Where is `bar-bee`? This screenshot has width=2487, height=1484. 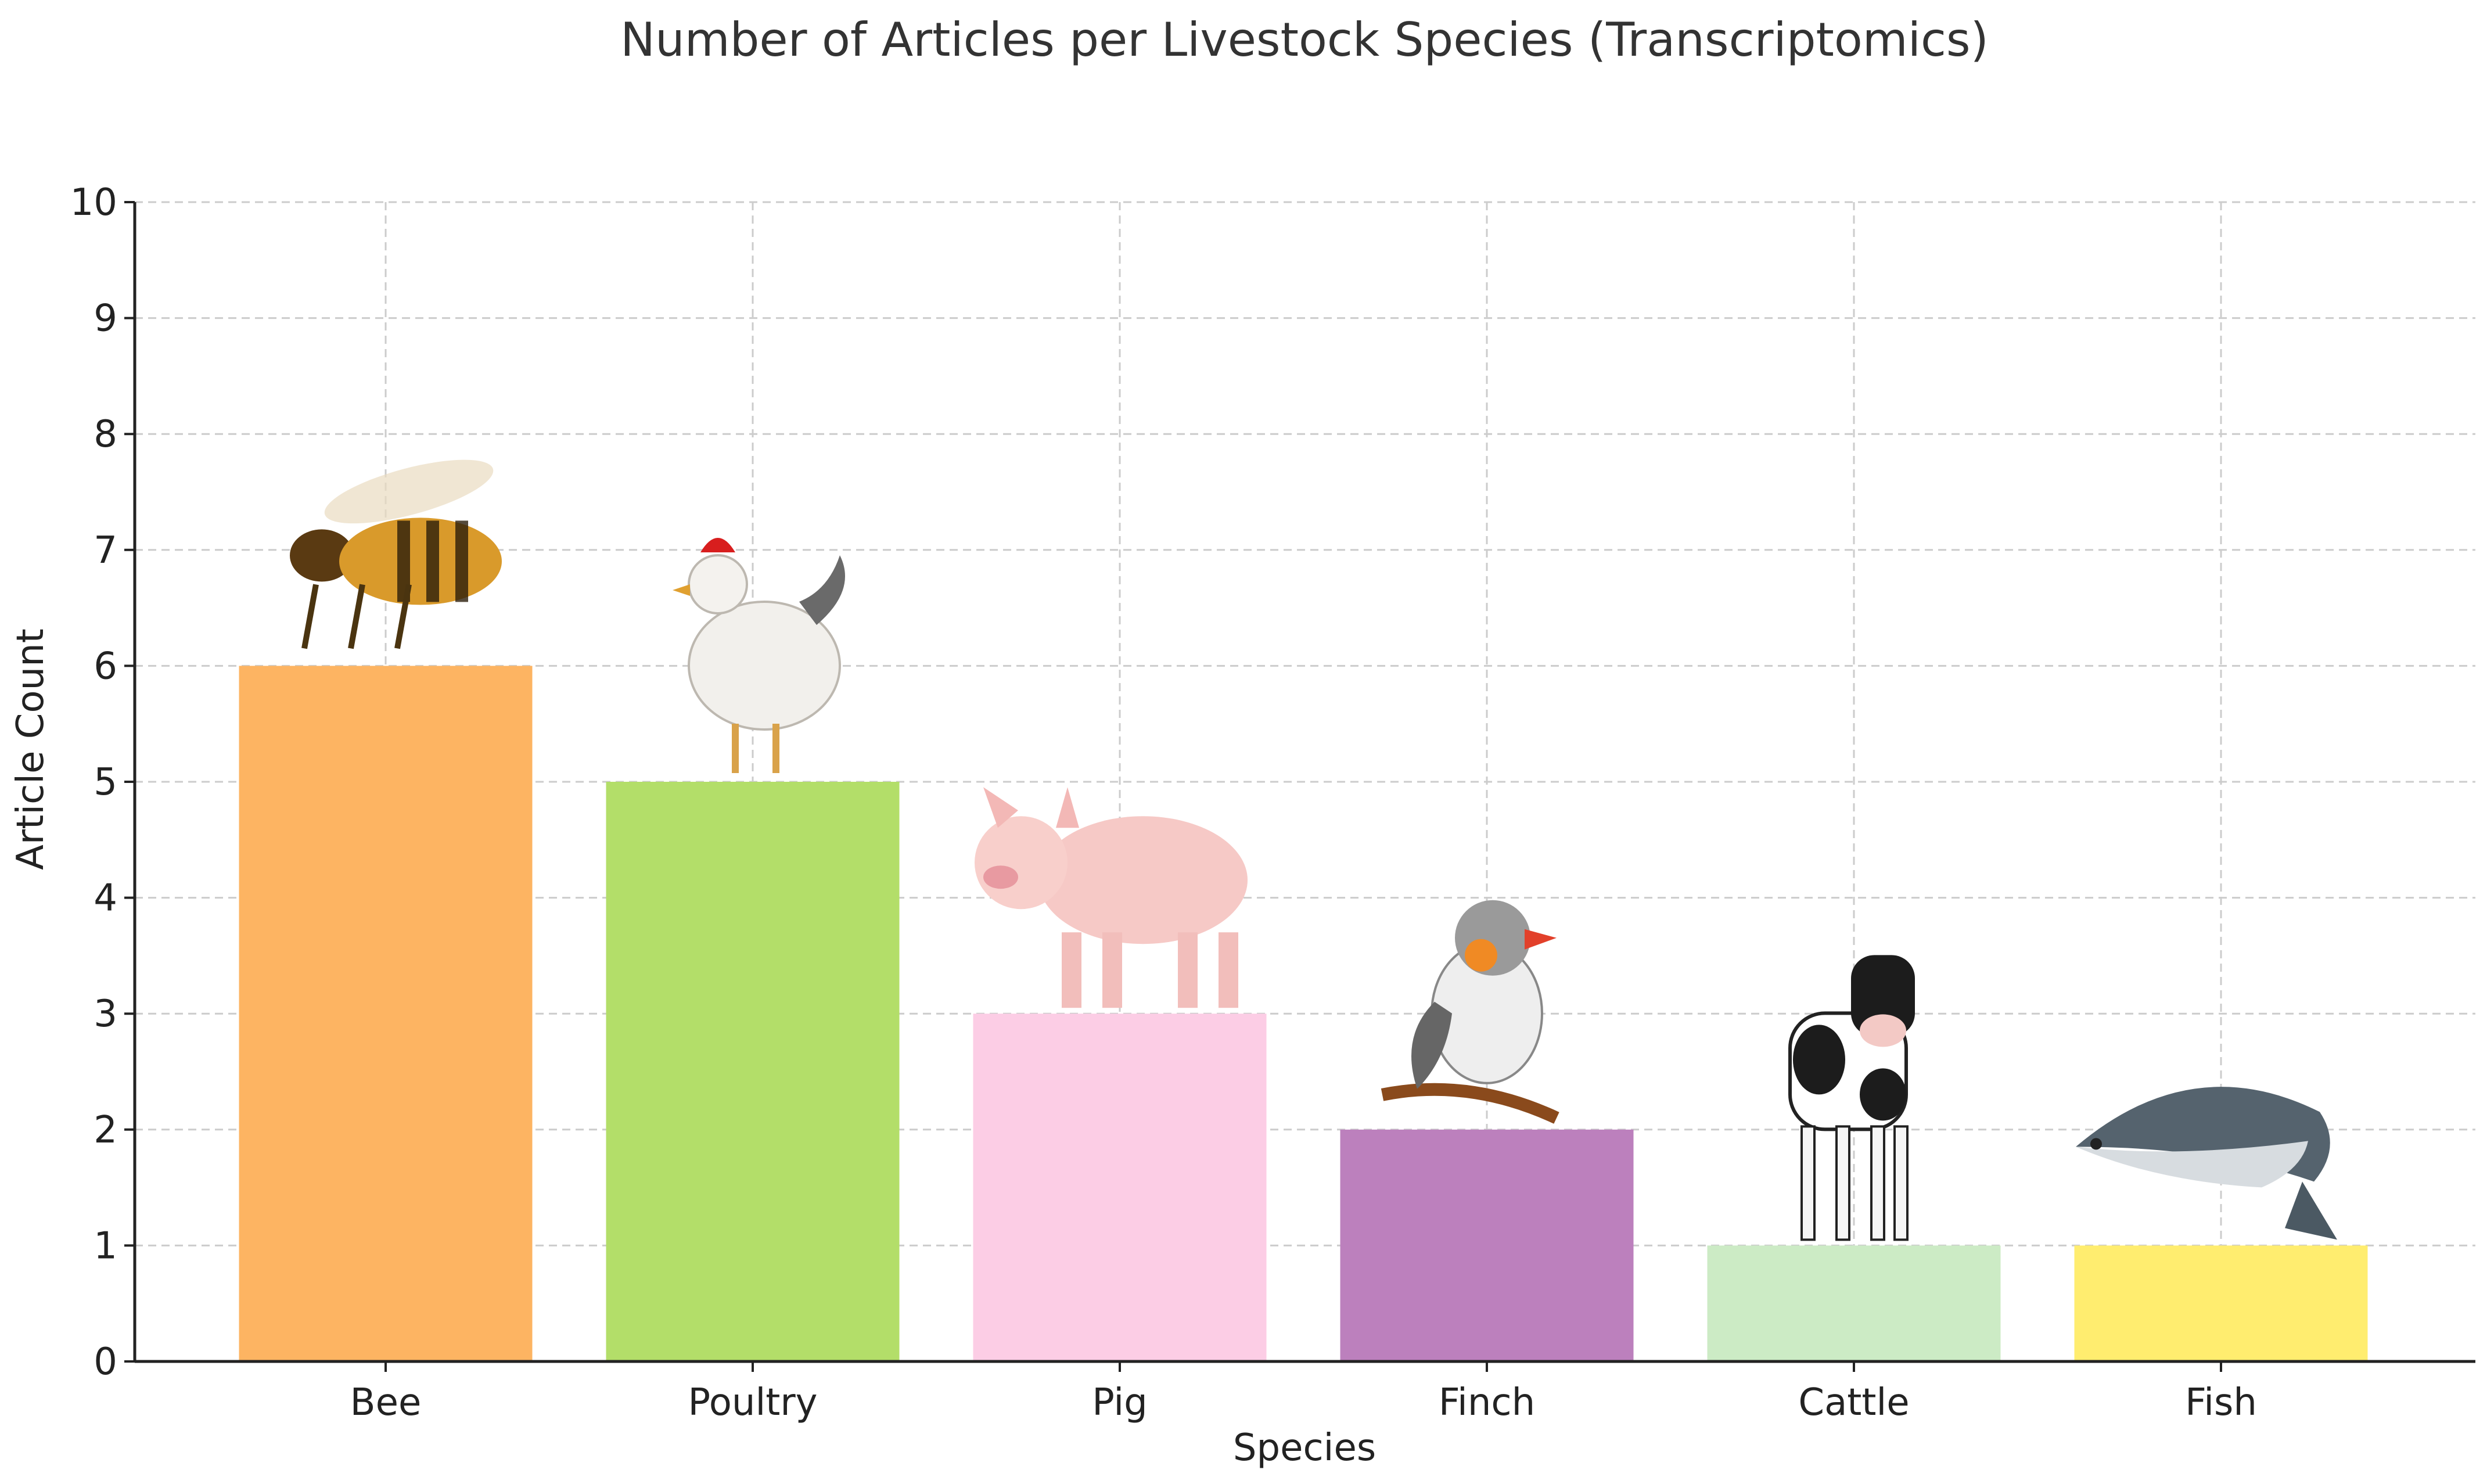
bar-bee is located at coordinates (386, 1013).